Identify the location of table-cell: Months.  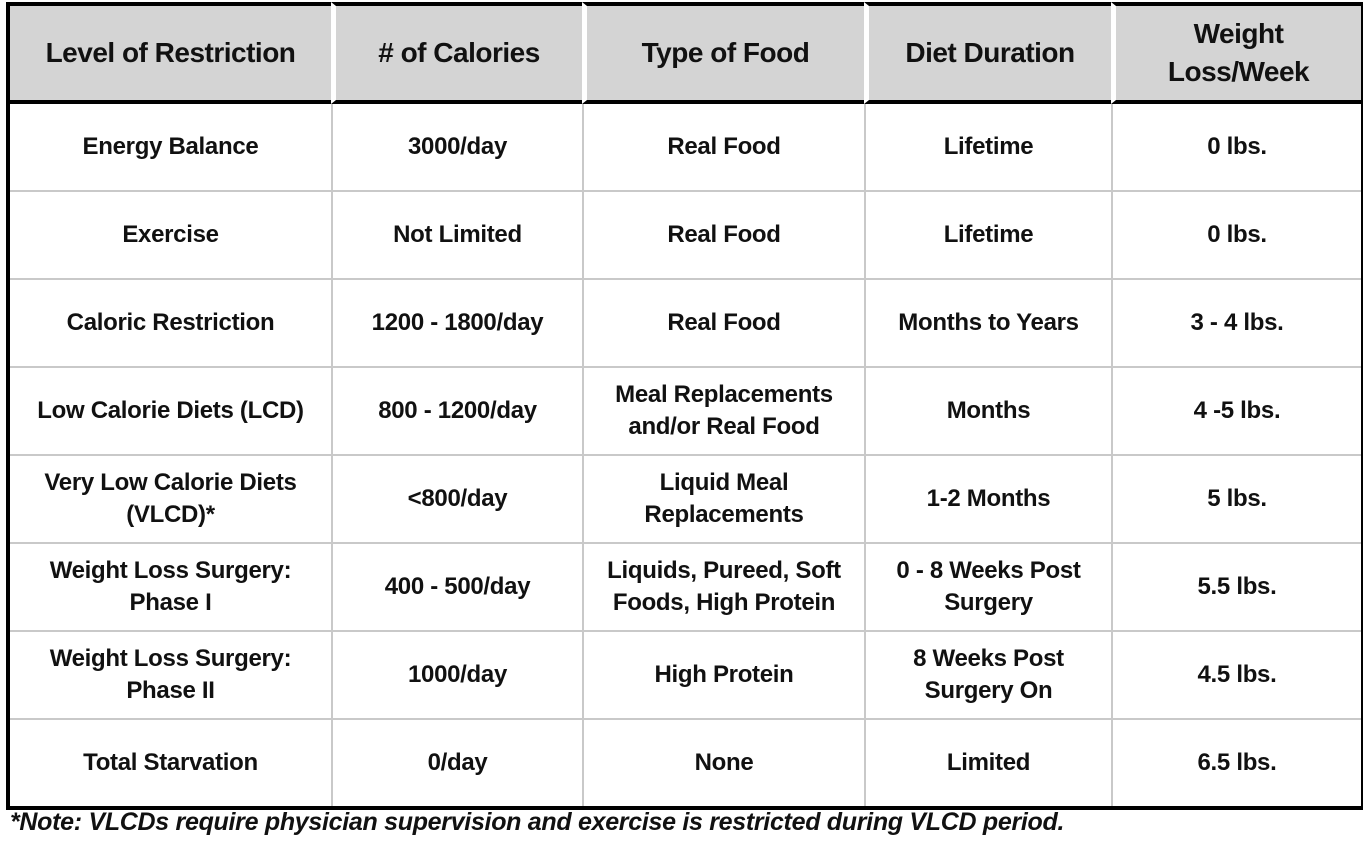
(987, 410).